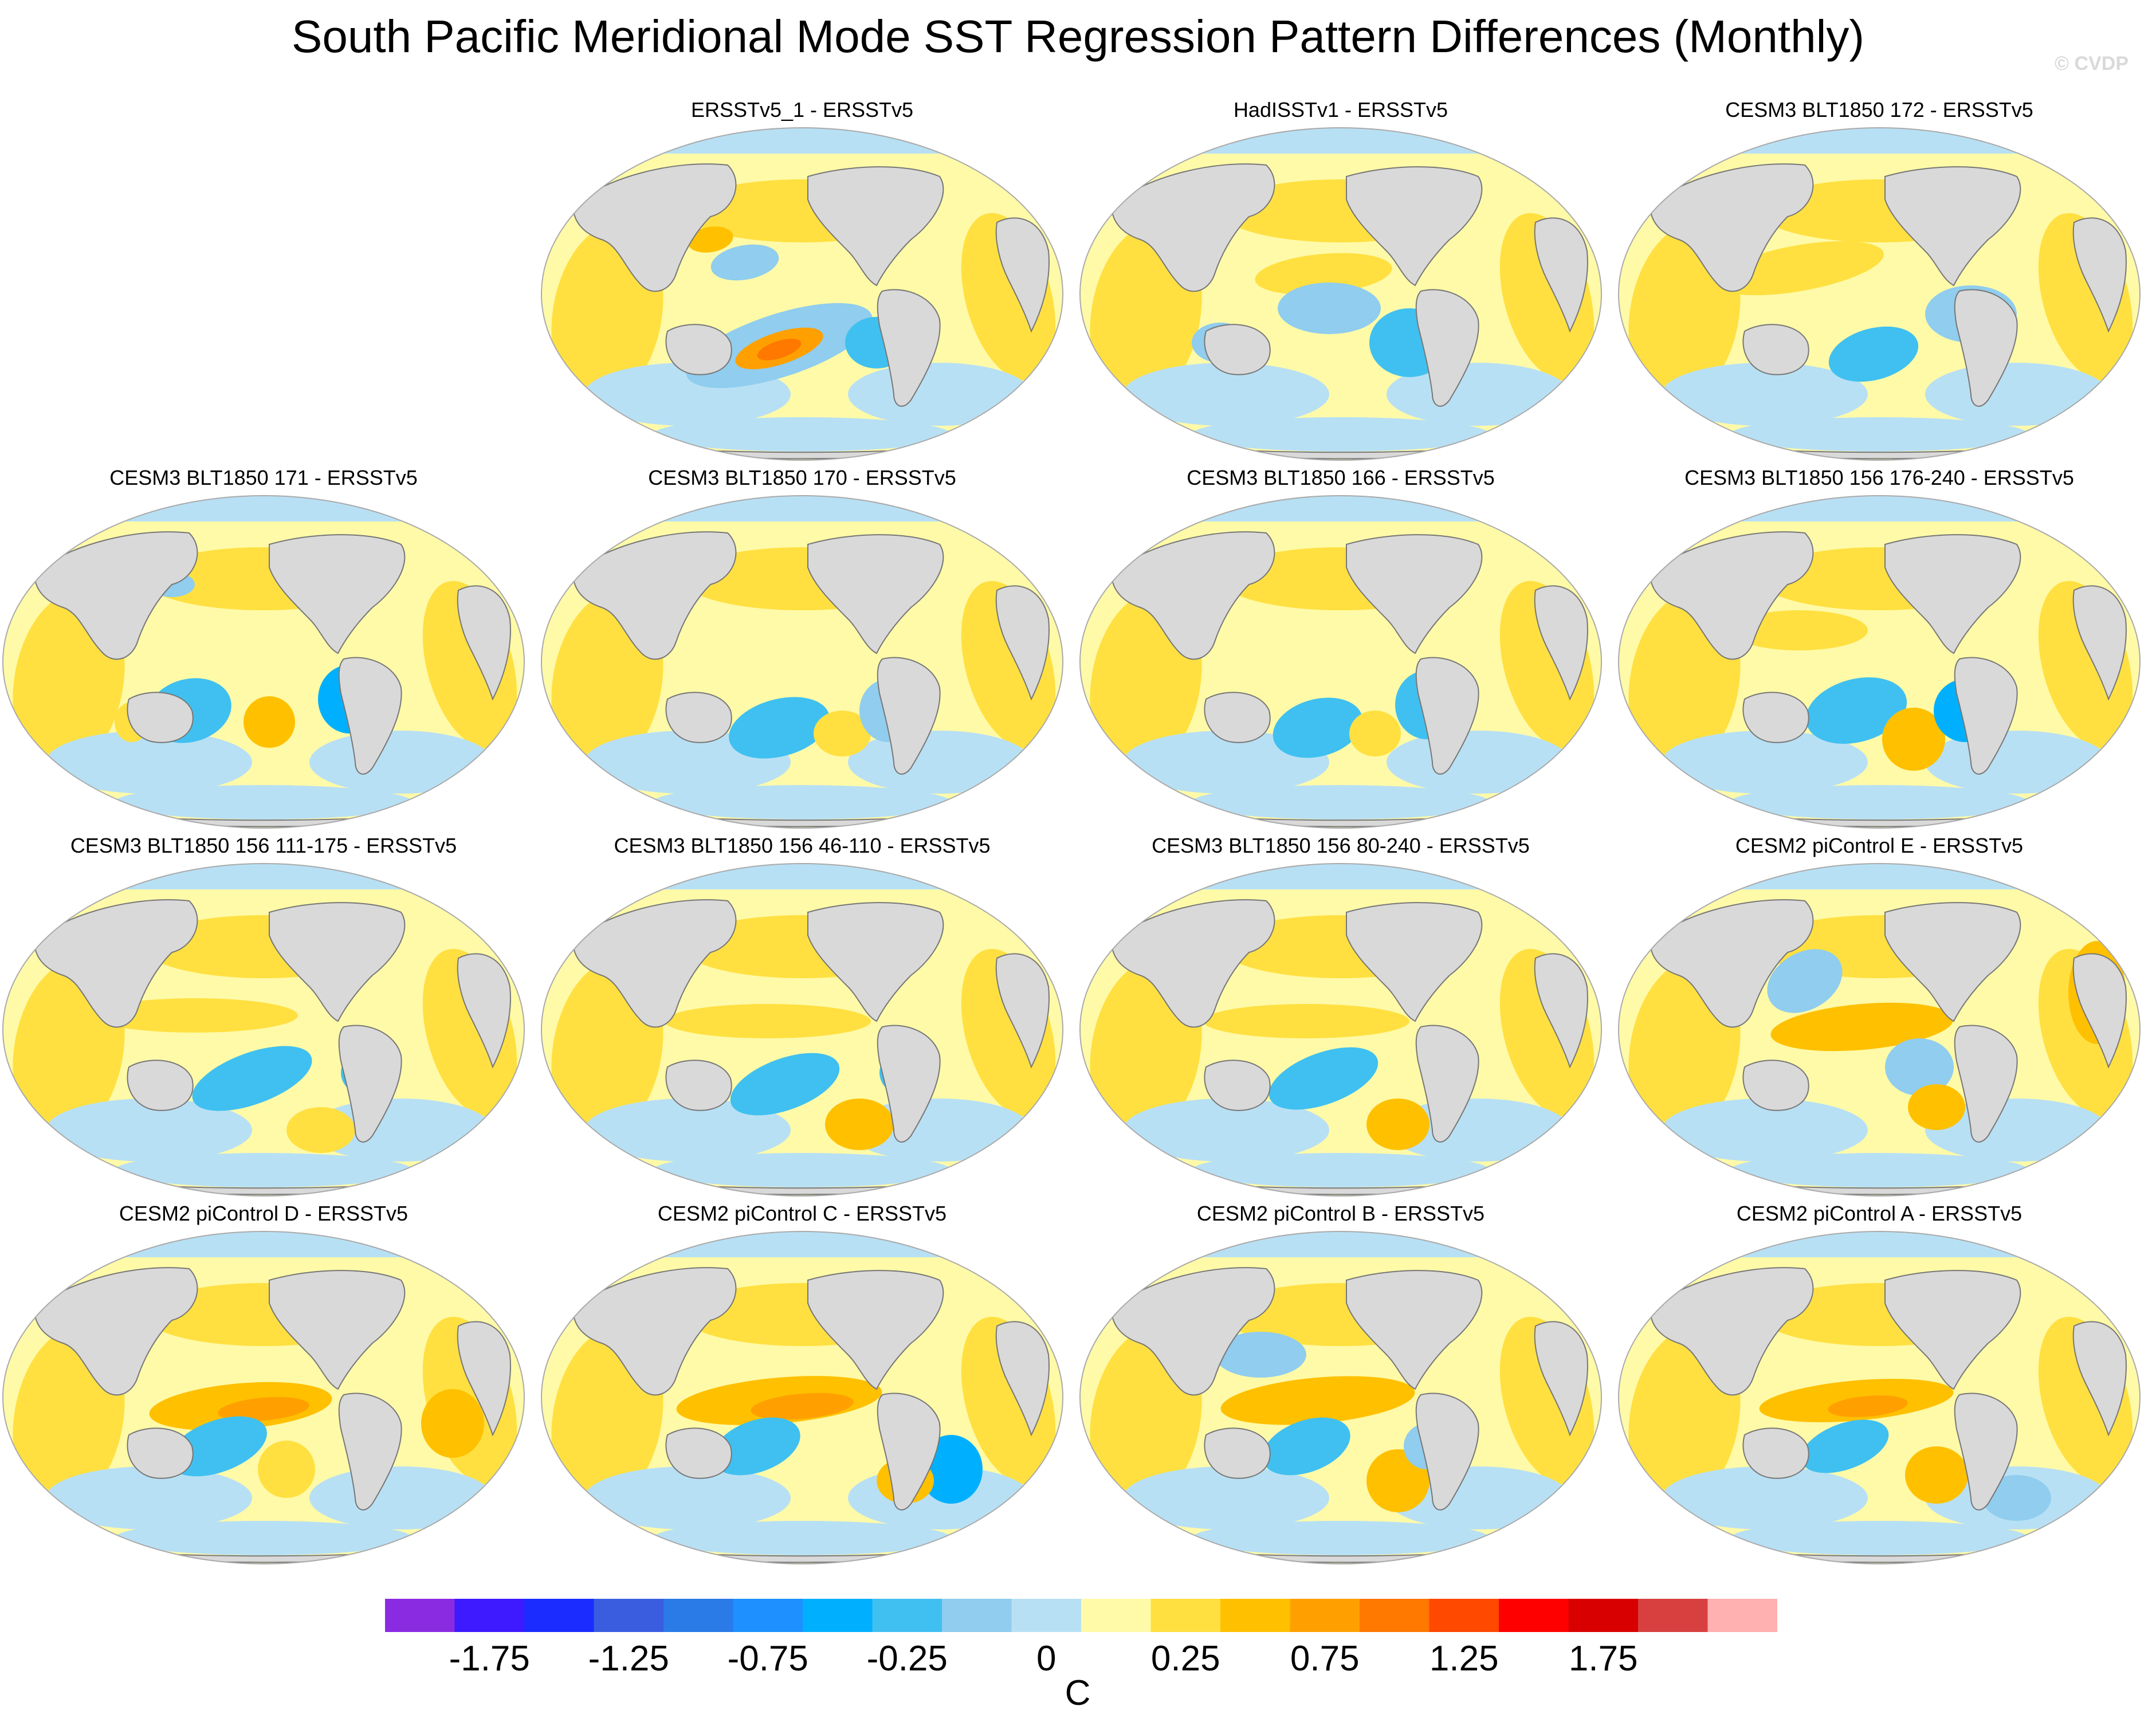 The image size is (2156, 1726). I want to click on colorbar-tick-label: -0.75, so click(768, 1659).